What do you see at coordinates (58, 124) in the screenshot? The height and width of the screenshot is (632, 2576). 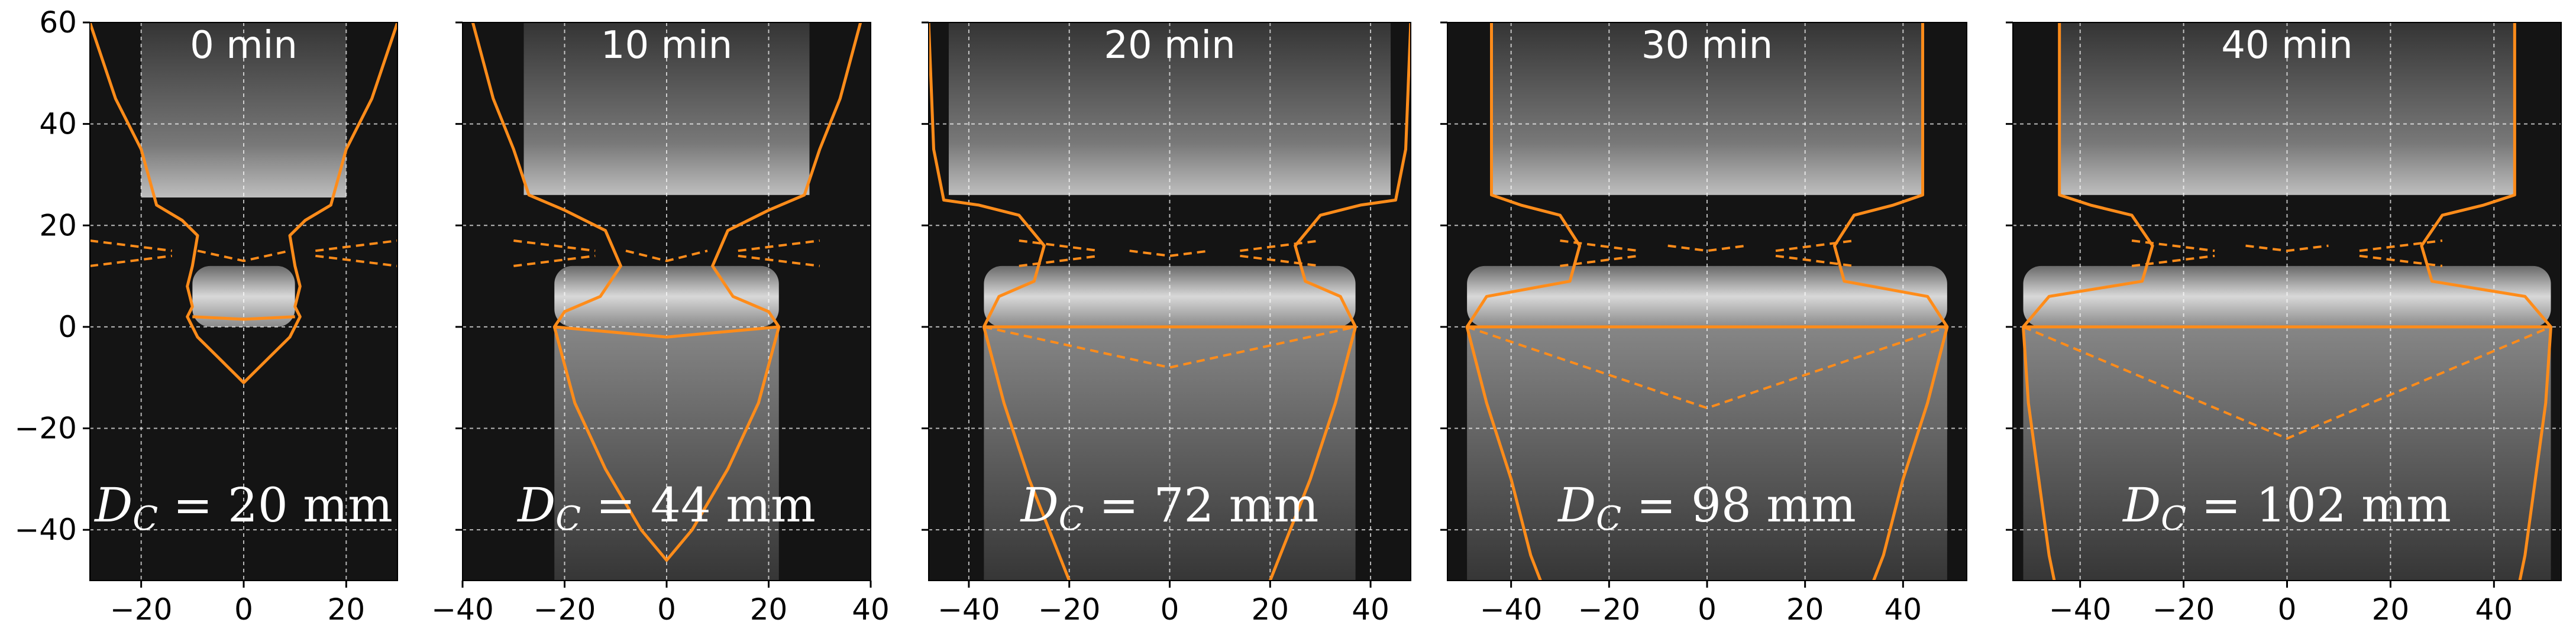 I see `y-tick-label: 40` at bounding box center [58, 124].